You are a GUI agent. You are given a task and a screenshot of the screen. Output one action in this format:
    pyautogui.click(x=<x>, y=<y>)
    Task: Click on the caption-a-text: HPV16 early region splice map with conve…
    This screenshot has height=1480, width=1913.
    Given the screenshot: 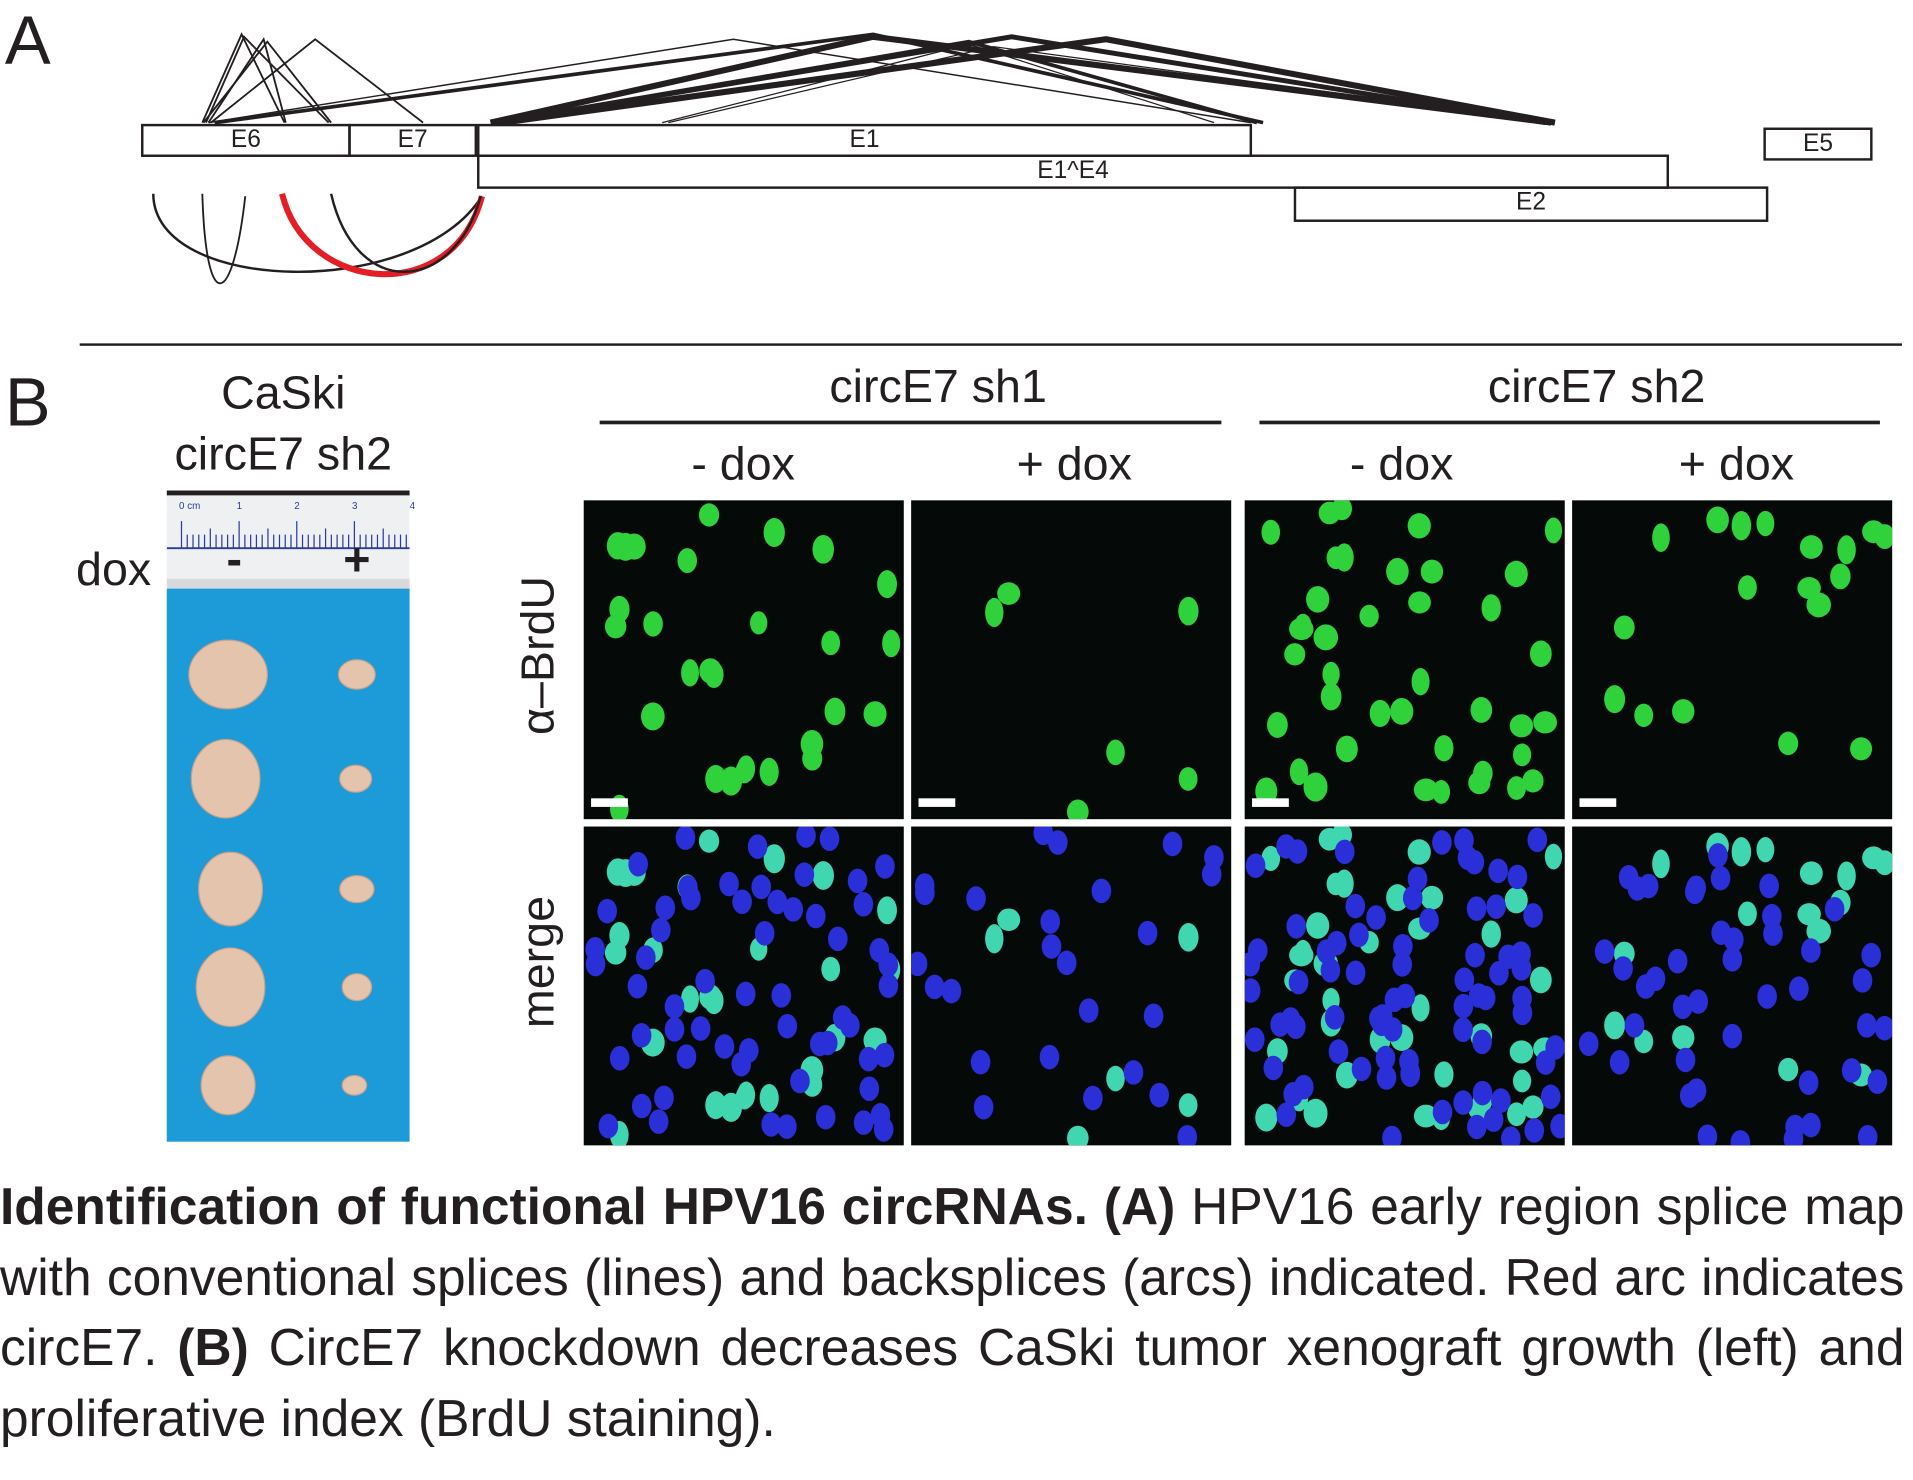 What is the action you would take?
    pyautogui.click(x=952, y=1276)
    